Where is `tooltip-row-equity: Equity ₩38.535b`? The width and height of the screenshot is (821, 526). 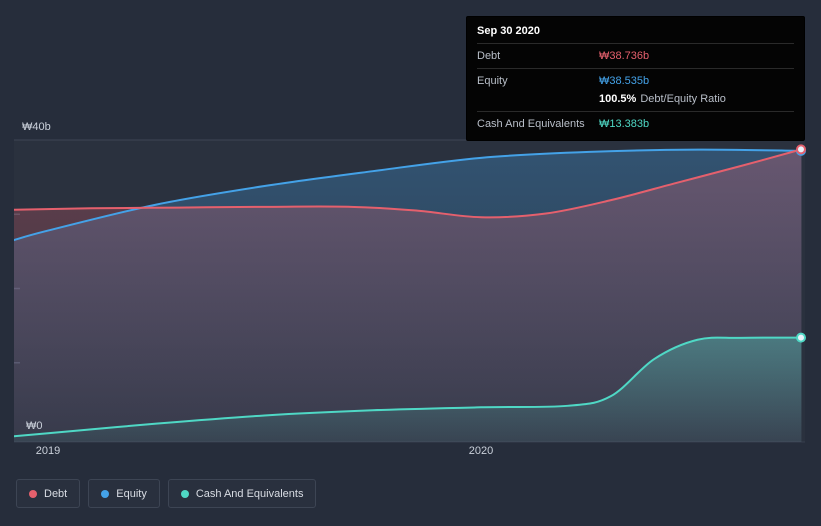
tooltip-row-equity: Equity ₩38.535b is located at coordinates (635, 81).